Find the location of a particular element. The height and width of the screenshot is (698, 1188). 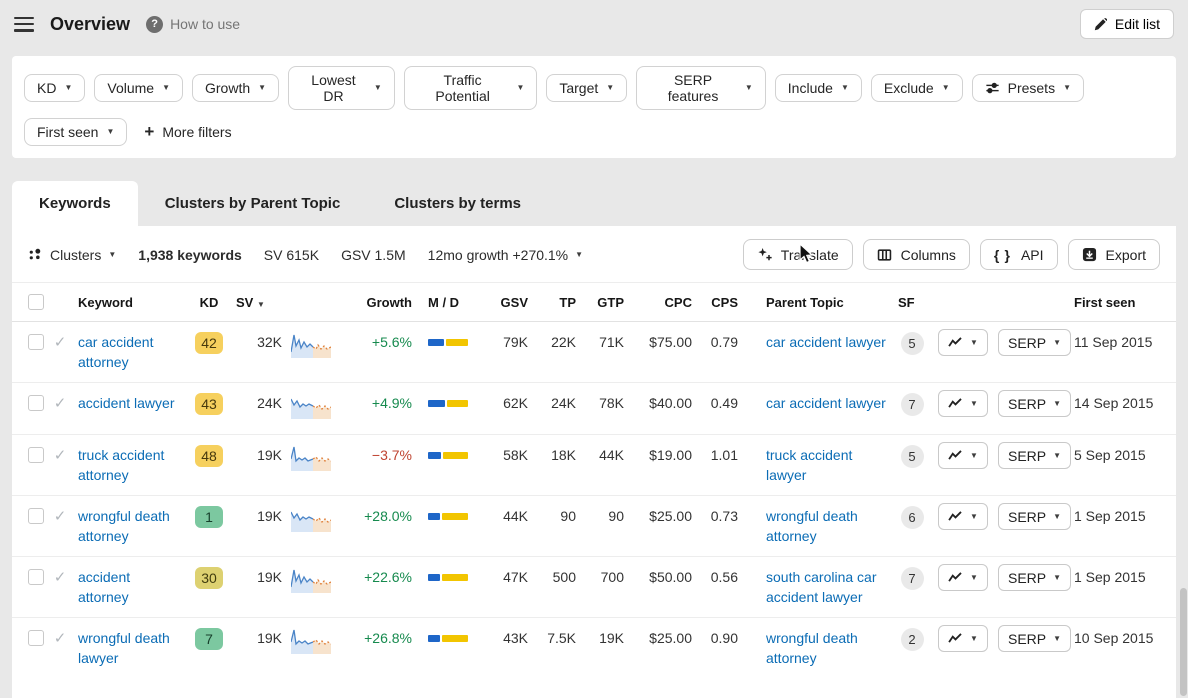

gsv-value: 79K is located at coordinates (506, 352).